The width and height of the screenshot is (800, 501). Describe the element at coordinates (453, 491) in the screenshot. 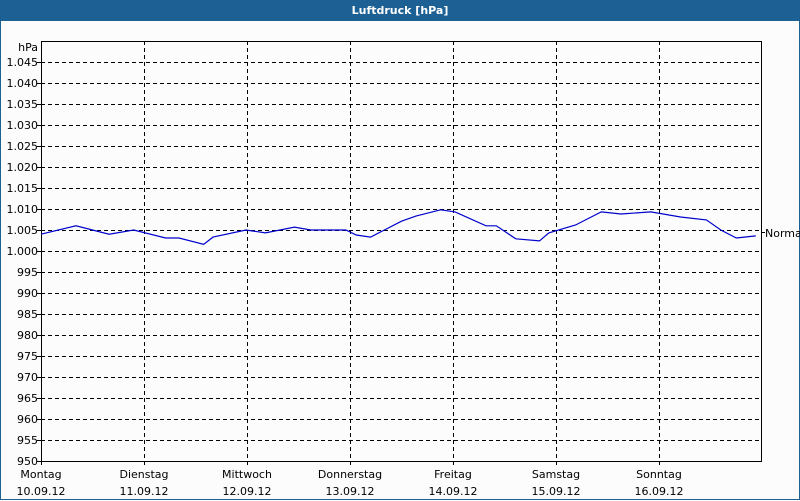

I see `x-tick-date-label: 14.09.12` at that location.